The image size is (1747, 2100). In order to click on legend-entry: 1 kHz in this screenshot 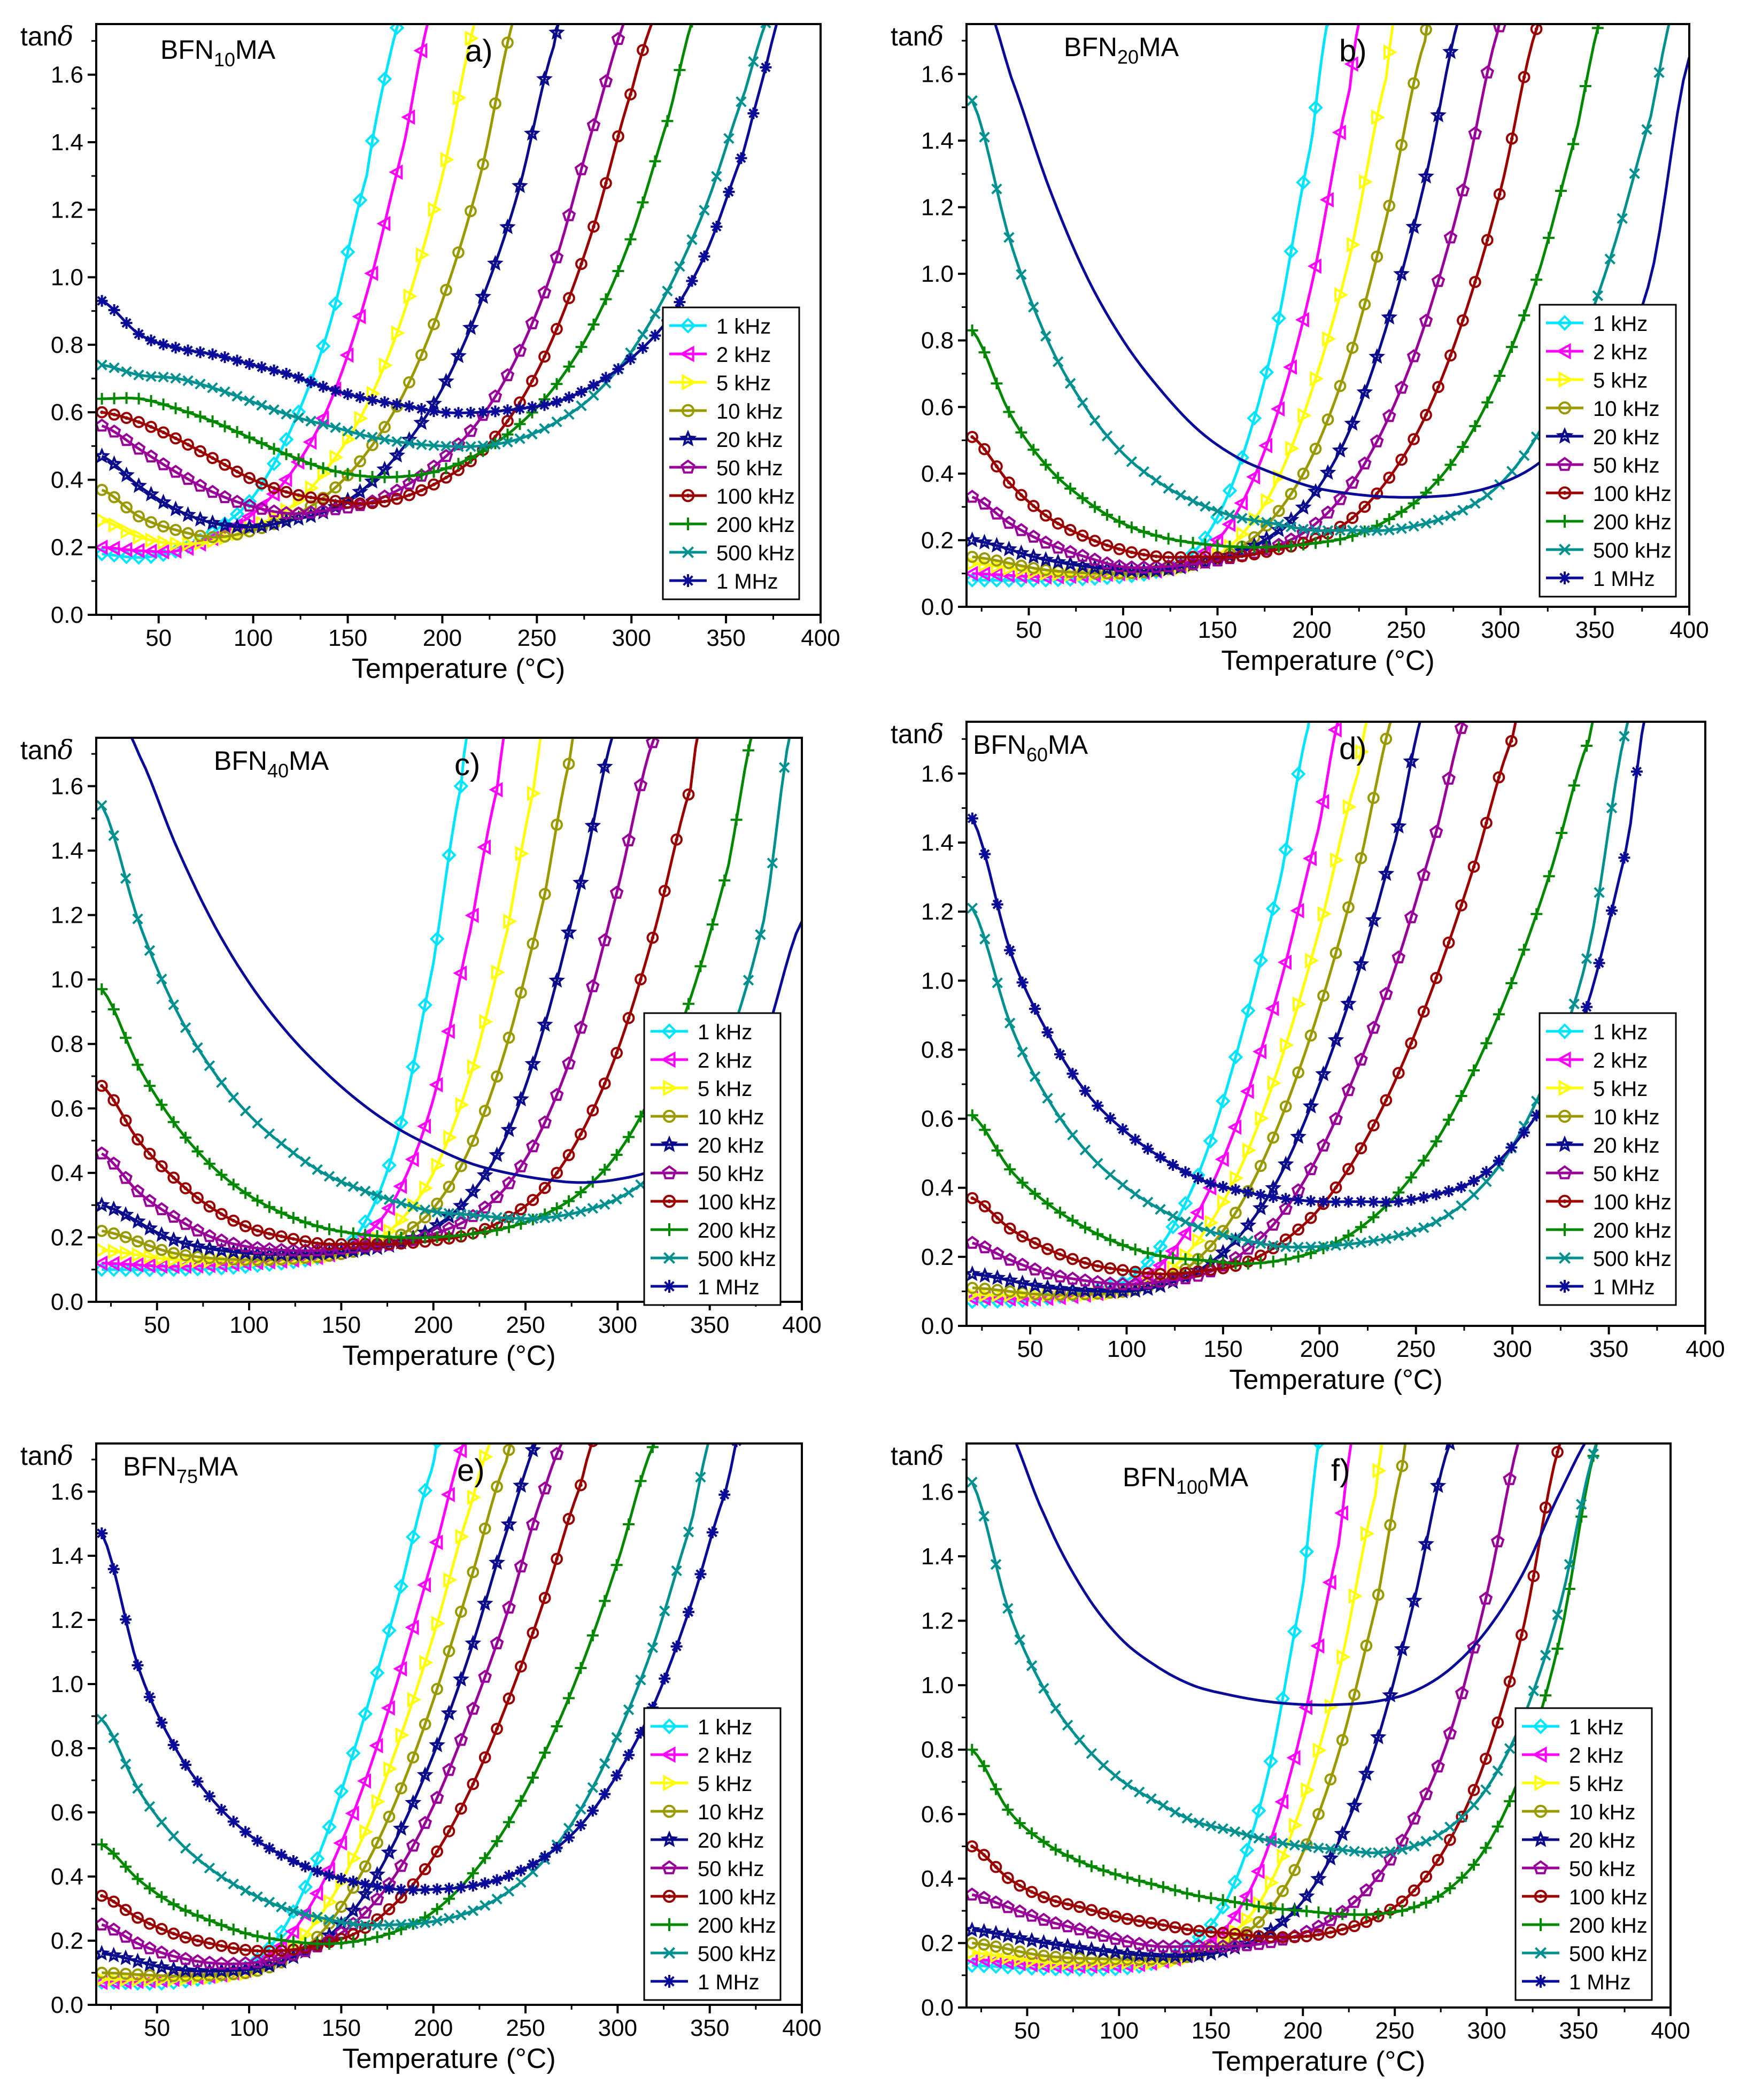, I will do `click(743, 326)`.